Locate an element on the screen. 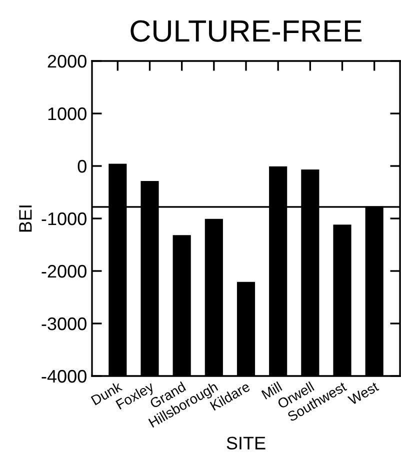 The image size is (401, 466). y-tick-label: -4000 is located at coordinates (64, 376).